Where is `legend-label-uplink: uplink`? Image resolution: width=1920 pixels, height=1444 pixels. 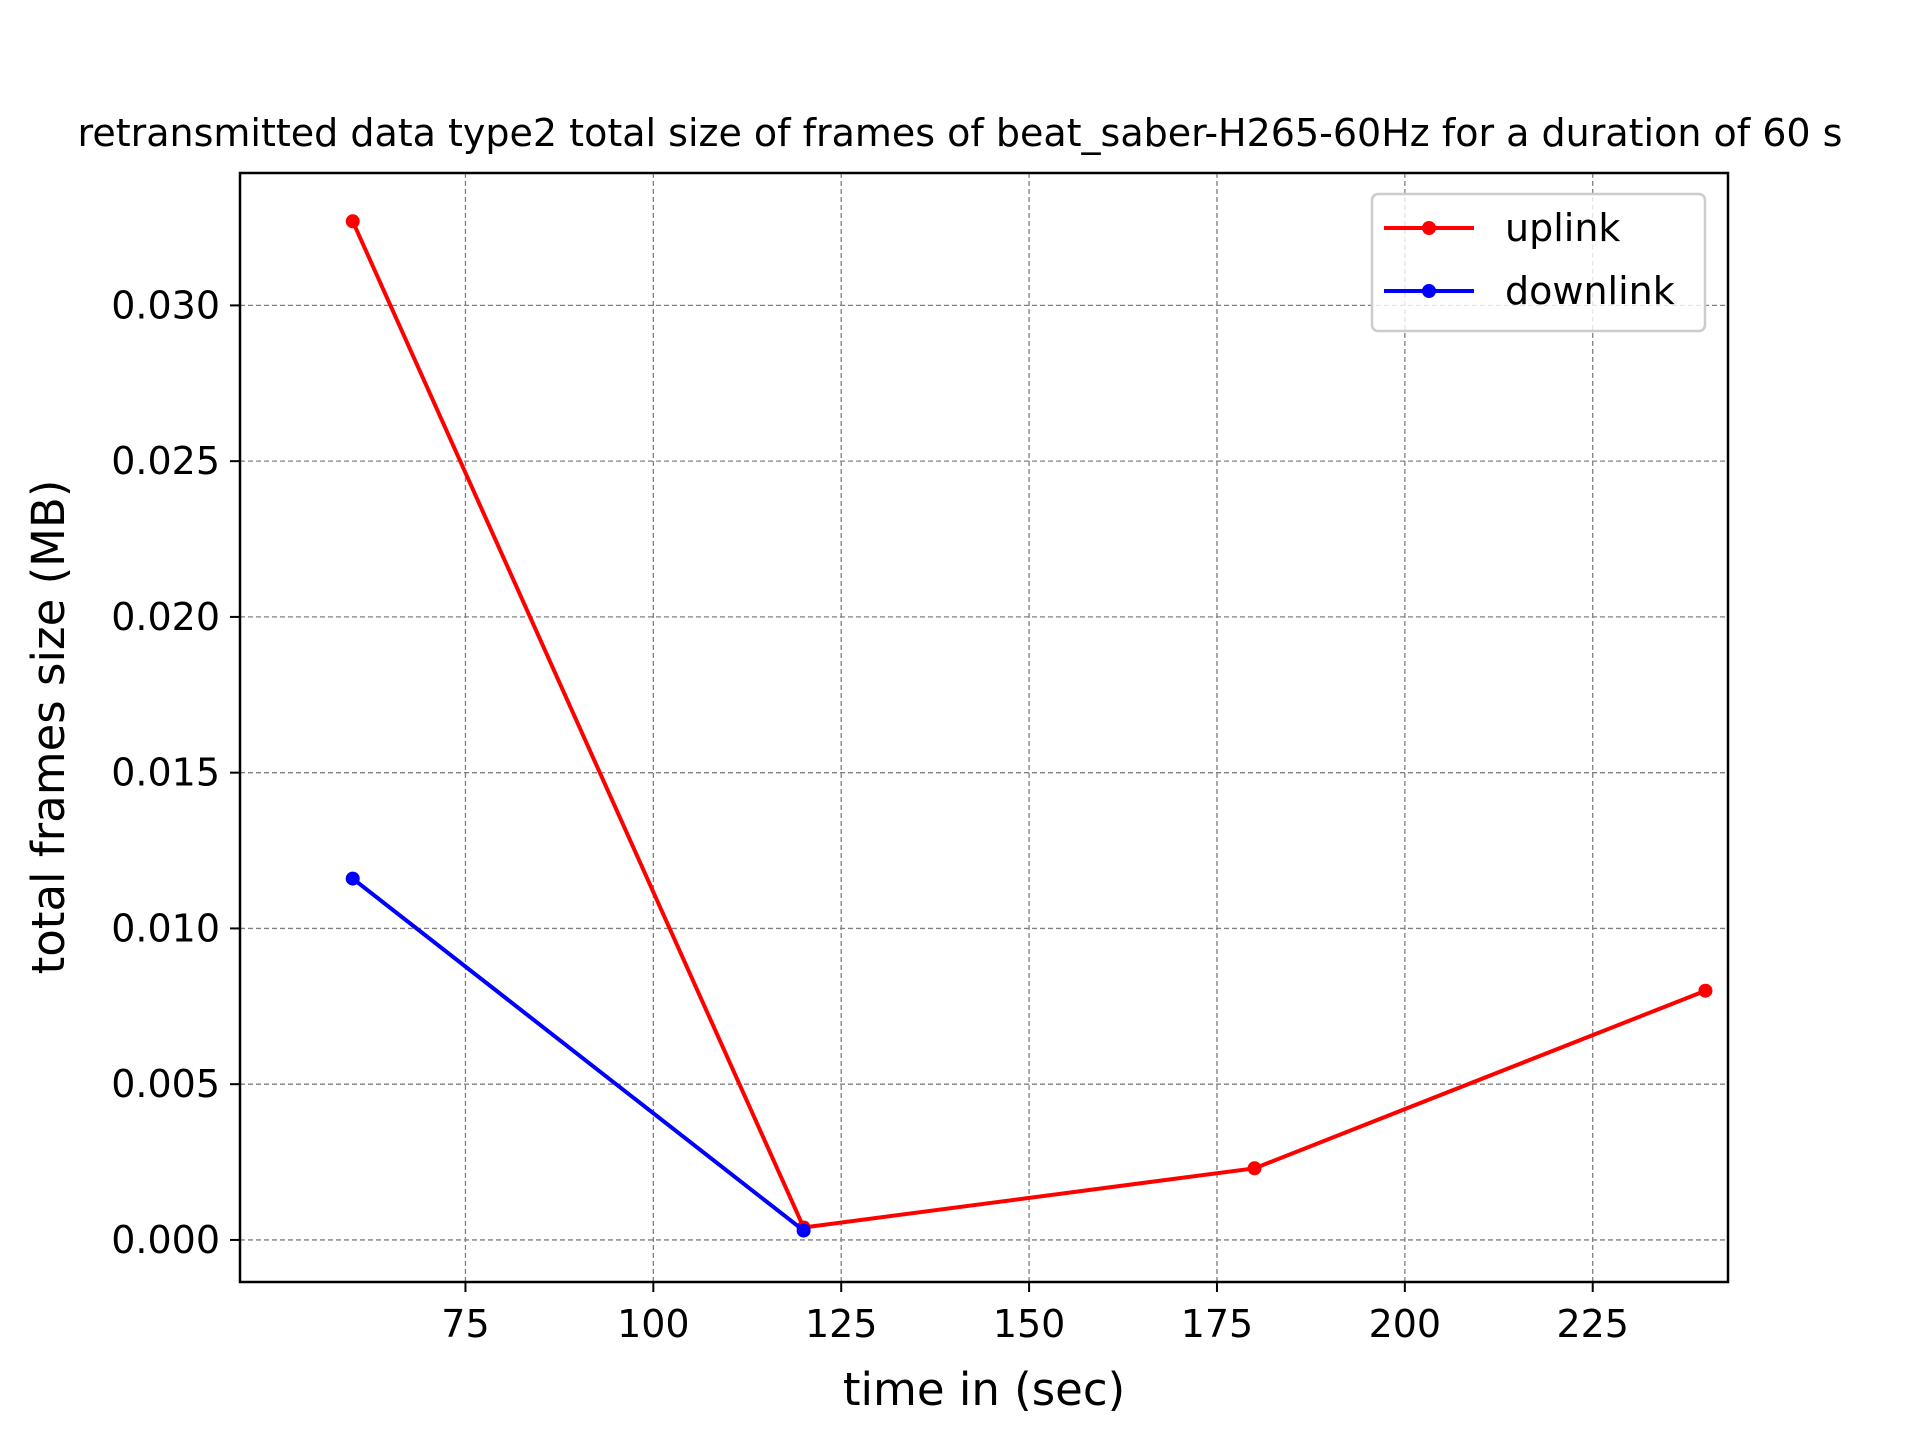 legend-label-uplink: uplink is located at coordinates (1562, 228).